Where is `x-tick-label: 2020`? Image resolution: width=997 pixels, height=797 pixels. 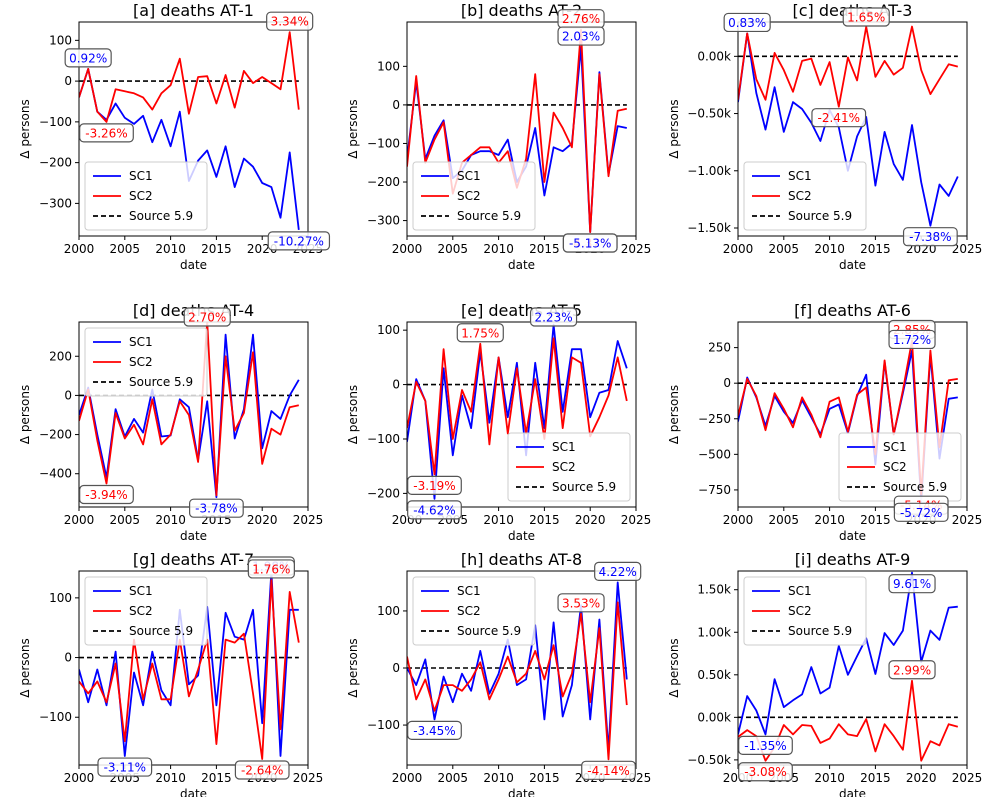
x-tick-label: 2020 is located at coordinates (921, 778).